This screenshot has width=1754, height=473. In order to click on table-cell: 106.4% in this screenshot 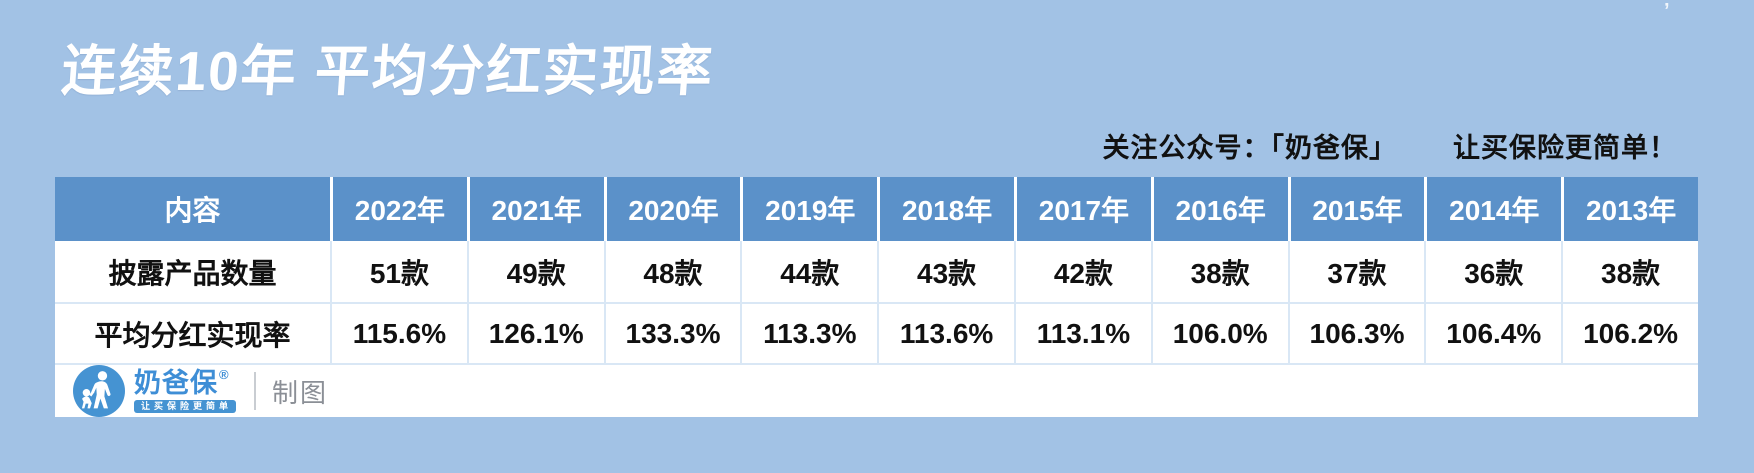, I will do `click(1492, 333)`.